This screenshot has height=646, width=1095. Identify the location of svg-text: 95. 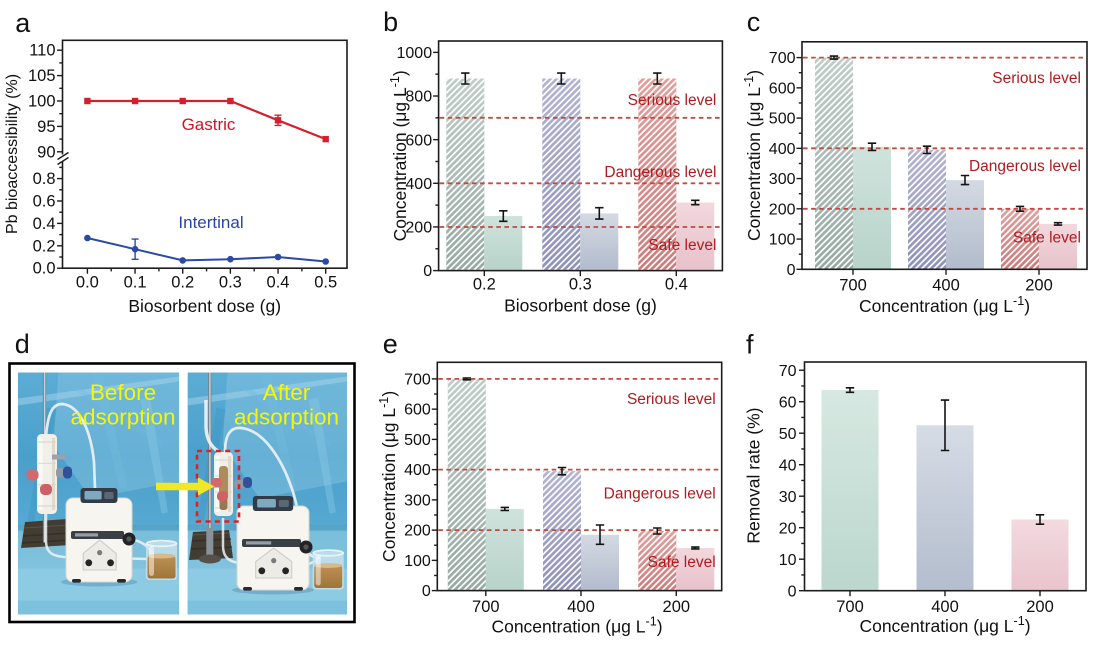
(46, 127).